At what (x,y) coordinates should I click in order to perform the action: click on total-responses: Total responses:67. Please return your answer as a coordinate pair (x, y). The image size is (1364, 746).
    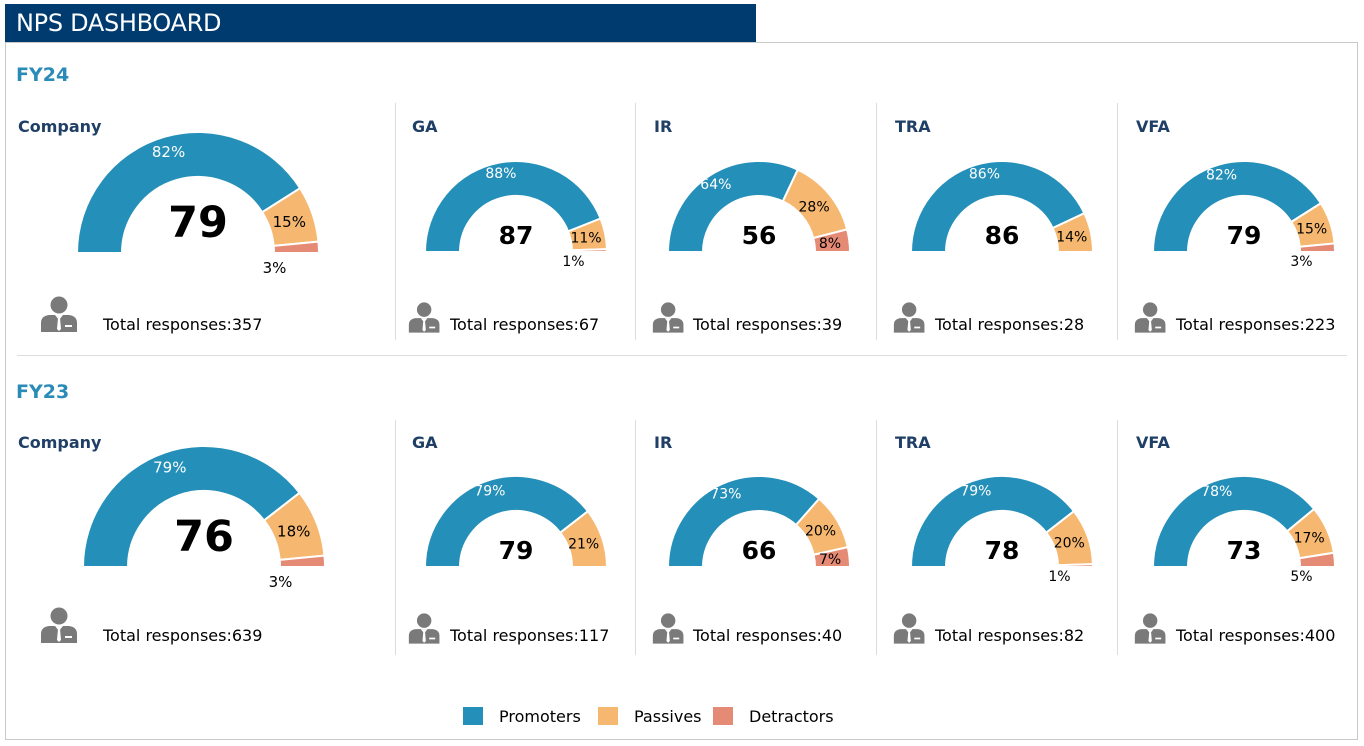
    Looking at the image, I should click on (524, 324).